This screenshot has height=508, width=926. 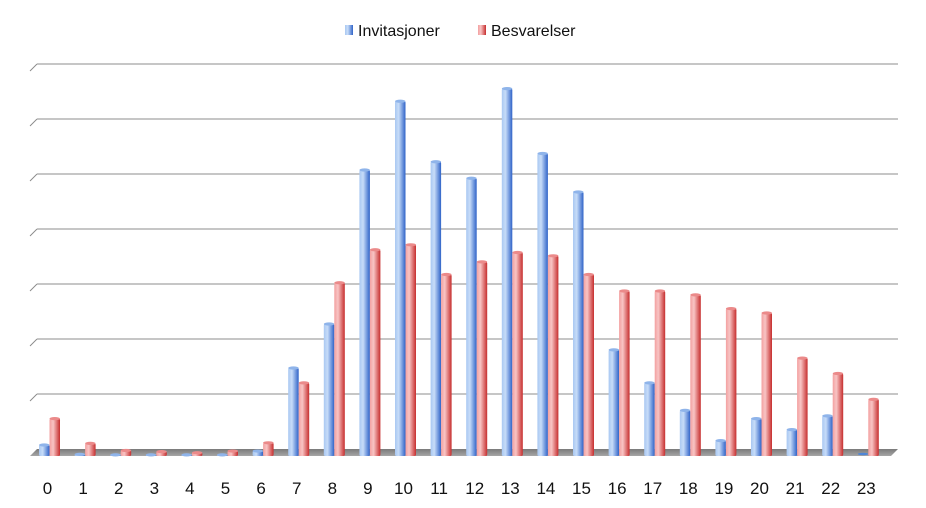 What do you see at coordinates (866, 488) in the screenshot?
I see `x-tick-label: 23` at bounding box center [866, 488].